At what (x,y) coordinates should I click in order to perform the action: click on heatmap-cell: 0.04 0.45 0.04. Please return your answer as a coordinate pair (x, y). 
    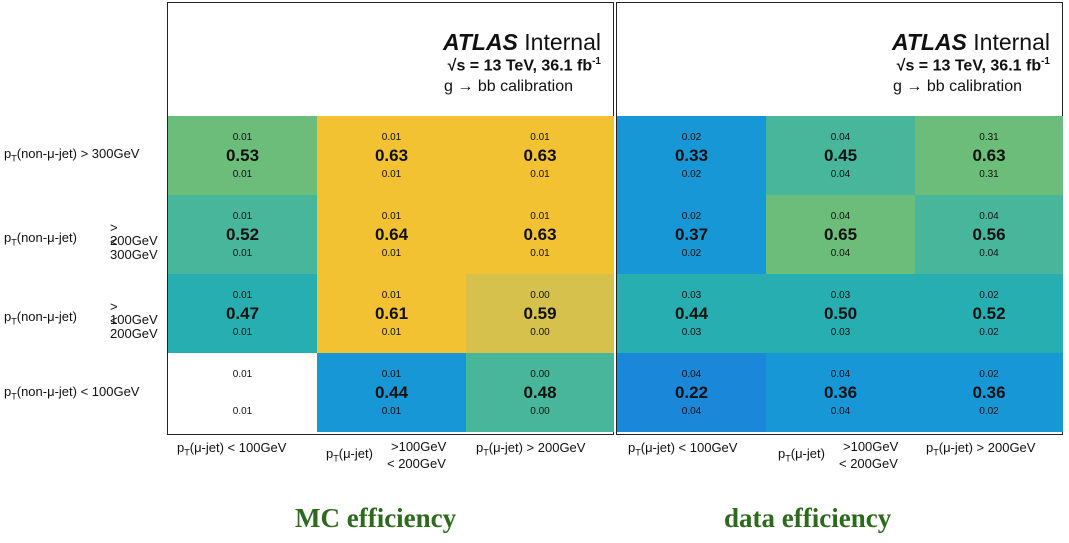
    Looking at the image, I should click on (840, 155).